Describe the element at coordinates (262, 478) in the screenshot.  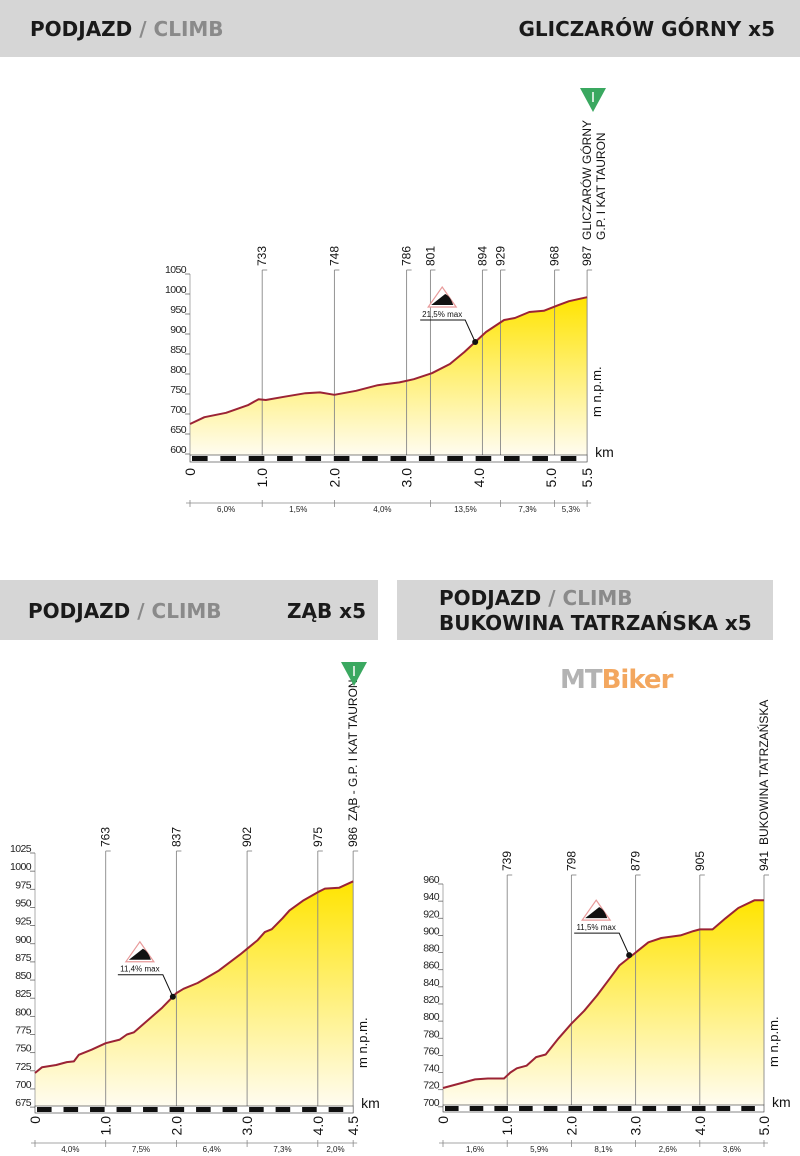
I see `x-tick-label: 1.0` at that location.